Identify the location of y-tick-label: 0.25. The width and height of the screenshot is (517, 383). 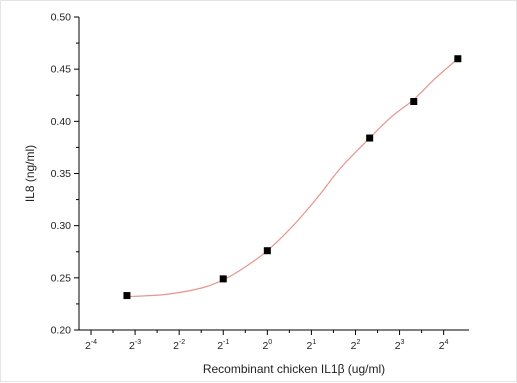
(61, 278).